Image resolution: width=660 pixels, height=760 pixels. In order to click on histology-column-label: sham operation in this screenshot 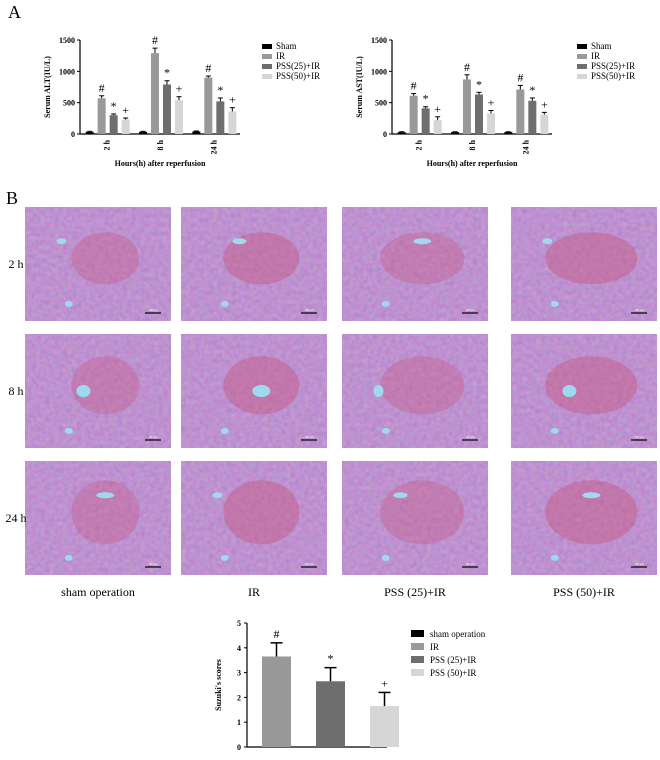, I will do `click(98, 592)`.